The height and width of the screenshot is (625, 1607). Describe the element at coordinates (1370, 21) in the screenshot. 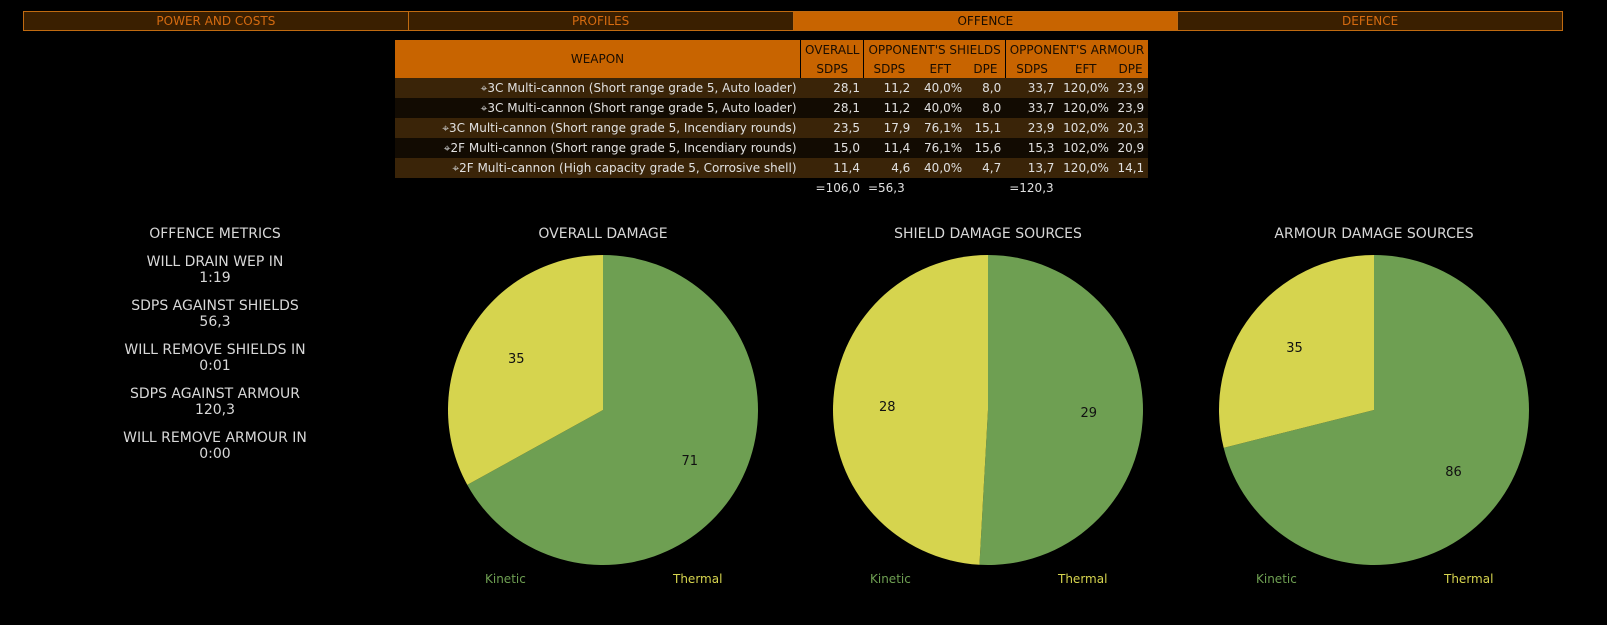

I see `tab-defence: DEFENCE` at that location.